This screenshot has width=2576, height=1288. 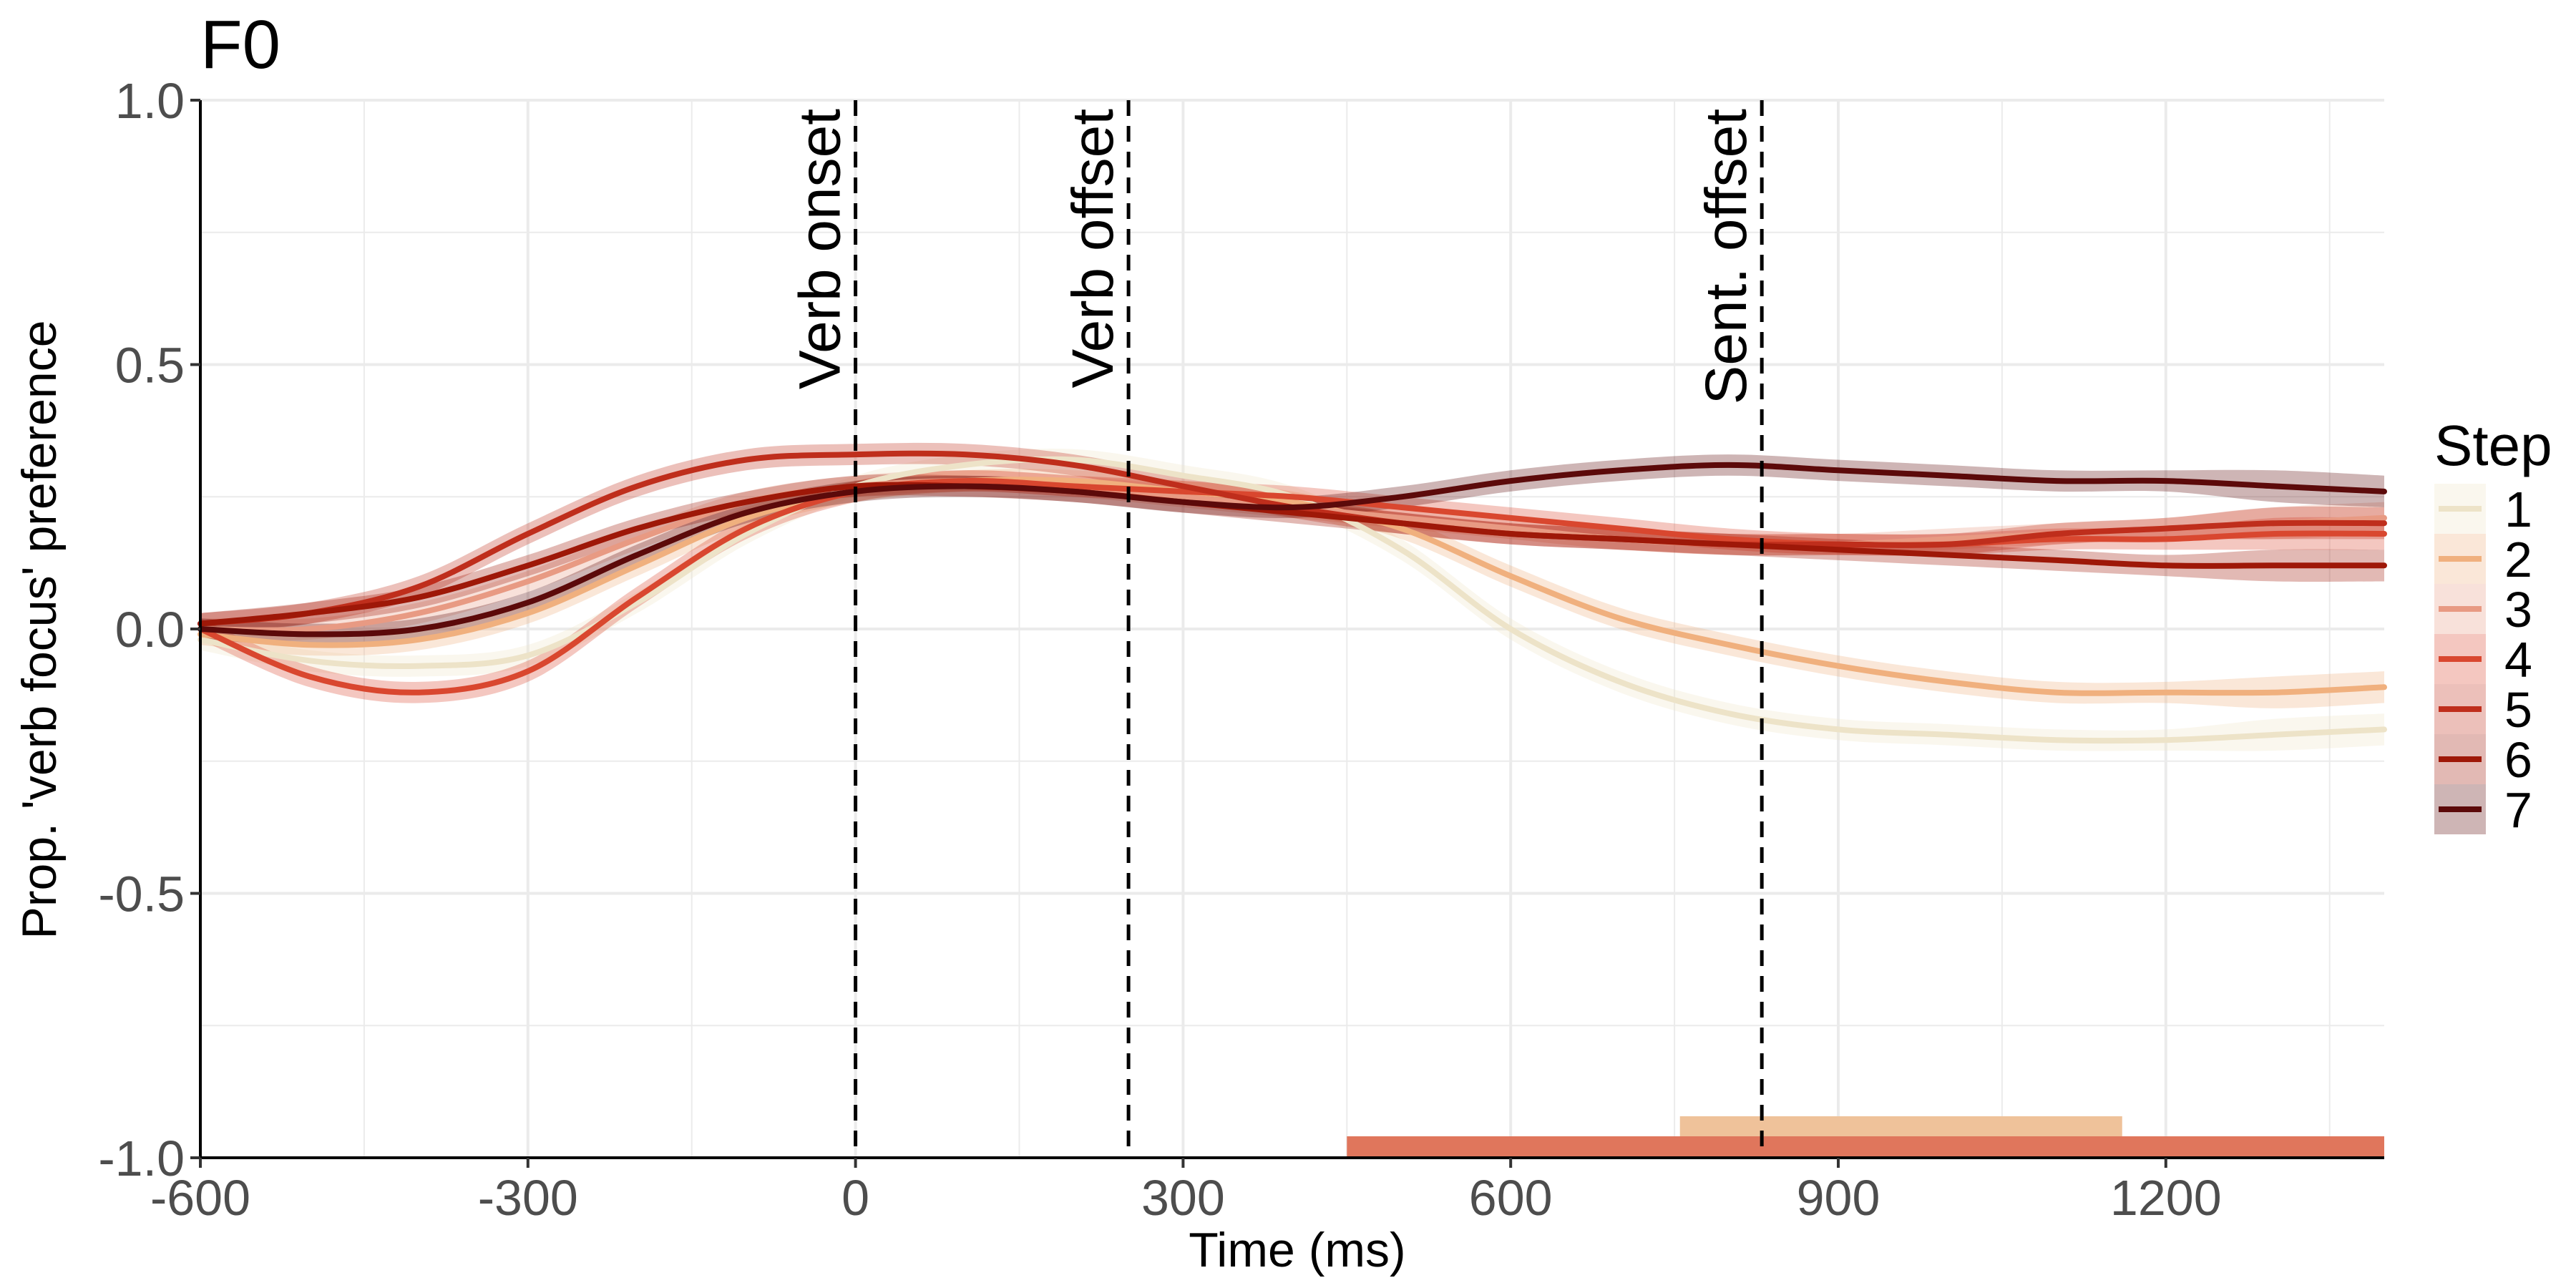 What do you see at coordinates (1726, 257) in the screenshot?
I see `event-label-2: Sent. offset` at bounding box center [1726, 257].